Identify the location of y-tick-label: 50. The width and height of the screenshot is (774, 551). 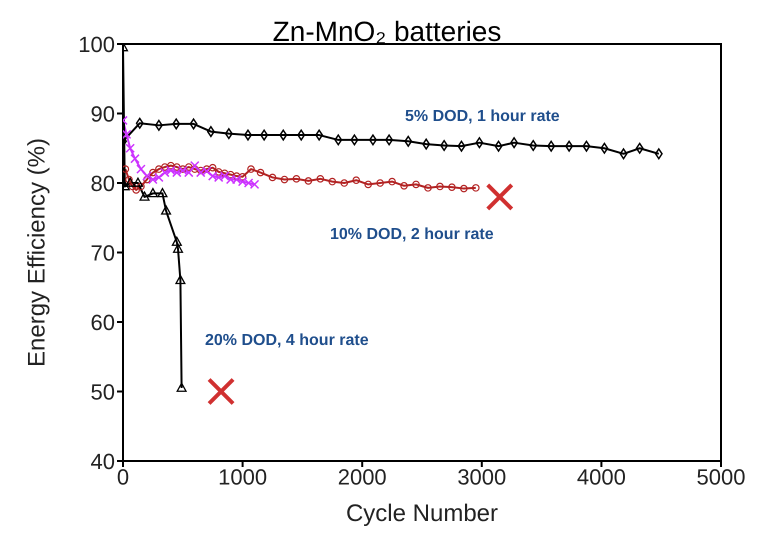
(102, 391).